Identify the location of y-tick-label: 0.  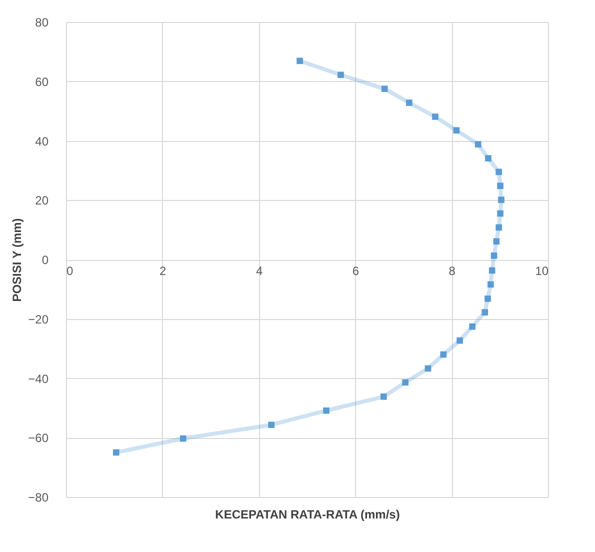
(45, 260).